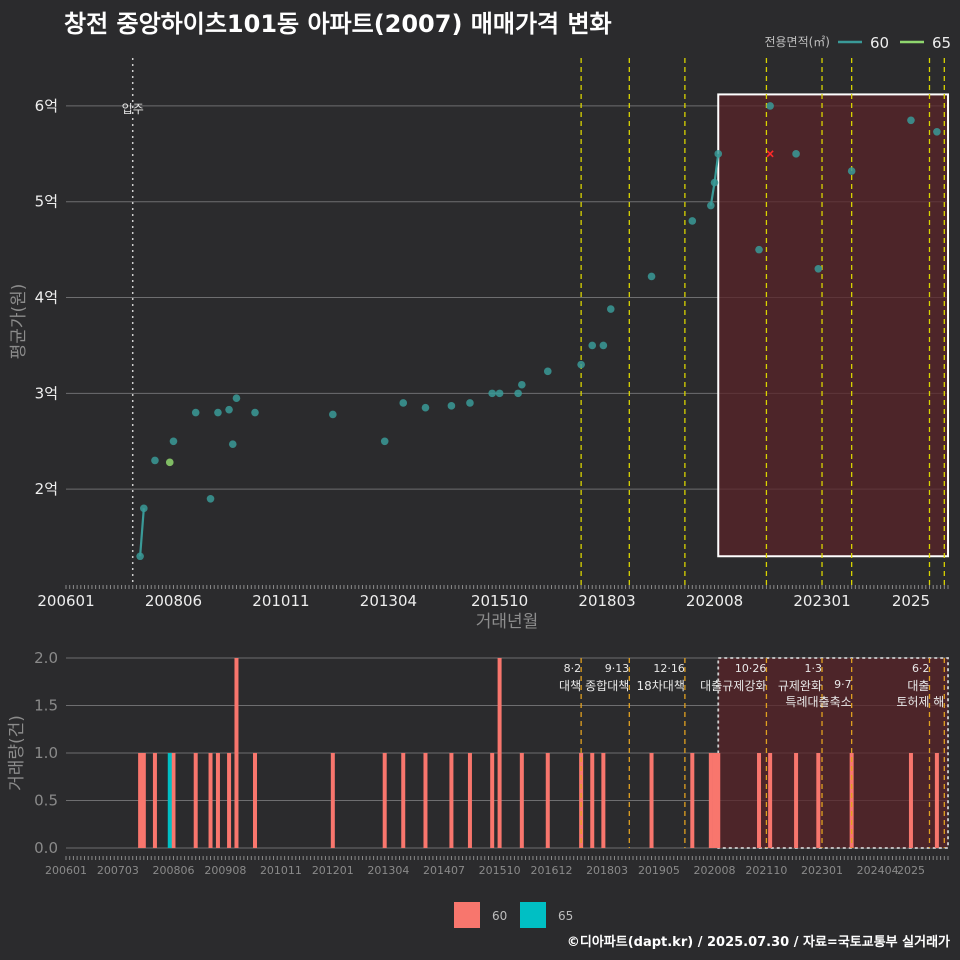  I want to click on policy-date-label: 6·2, so click(921, 668).